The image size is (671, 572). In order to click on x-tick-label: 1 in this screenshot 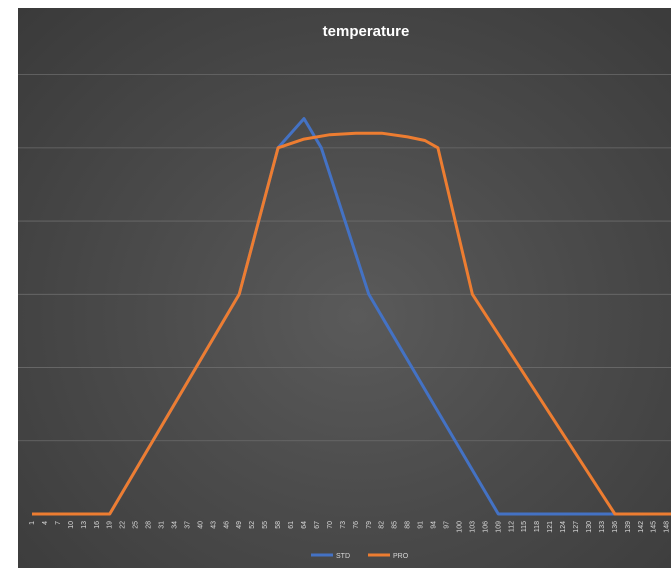, I will do `click(32, 523)`.